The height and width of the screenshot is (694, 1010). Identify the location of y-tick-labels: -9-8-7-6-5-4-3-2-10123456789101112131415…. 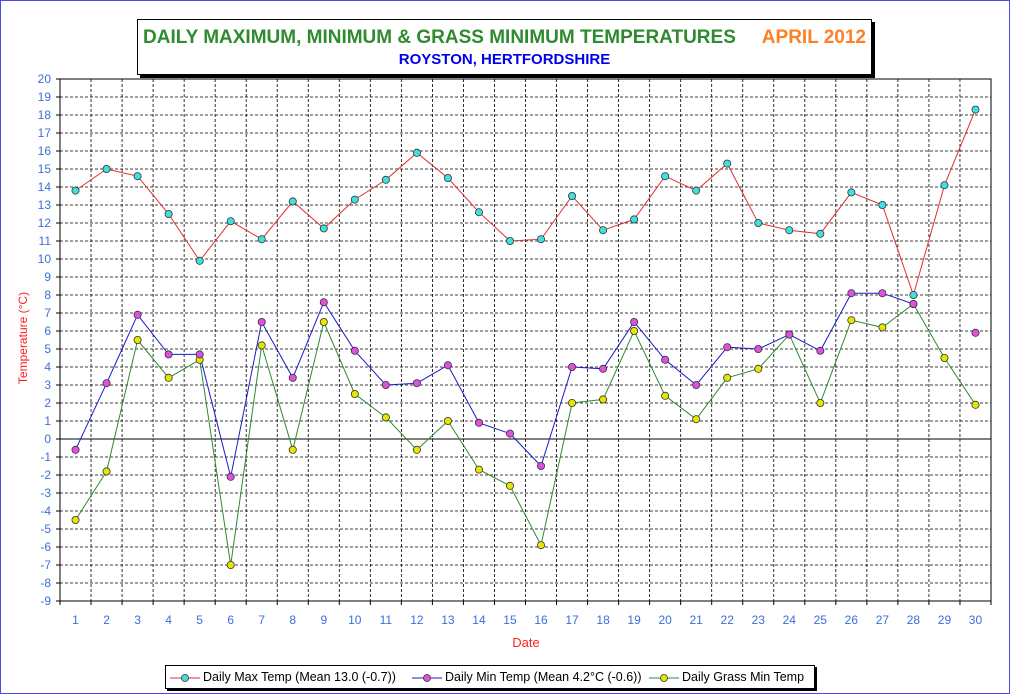
(45, 340).